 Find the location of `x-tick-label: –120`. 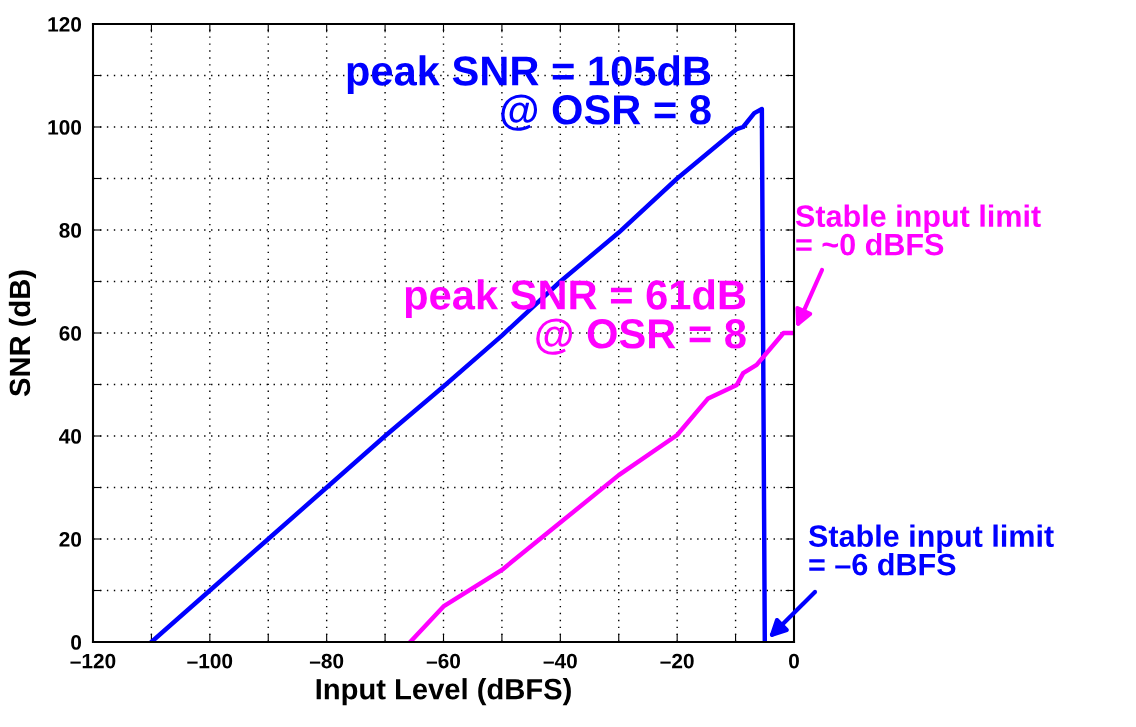

x-tick-label: –120 is located at coordinates (93, 661).